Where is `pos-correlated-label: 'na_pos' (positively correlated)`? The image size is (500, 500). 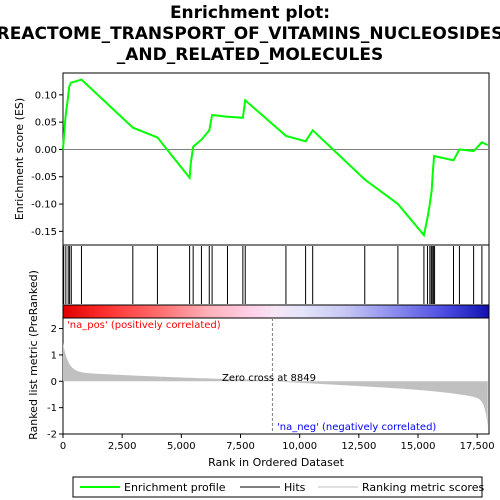
pos-correlated-label: 'na_pos' (positively correlated) is located at coordinates (144, 325).